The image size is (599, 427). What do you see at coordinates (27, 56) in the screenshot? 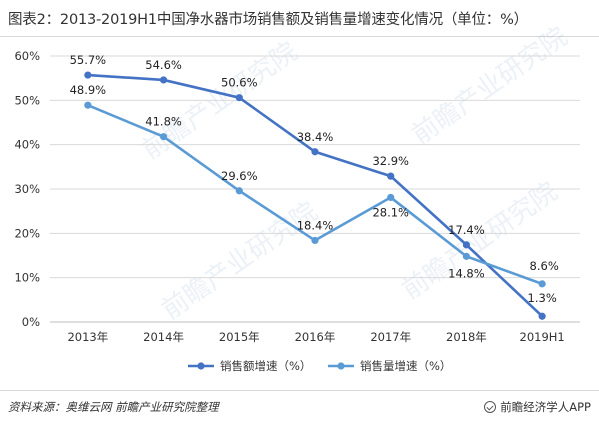
I see `y-tick-label: 60%` at bounding box center [27, 56].